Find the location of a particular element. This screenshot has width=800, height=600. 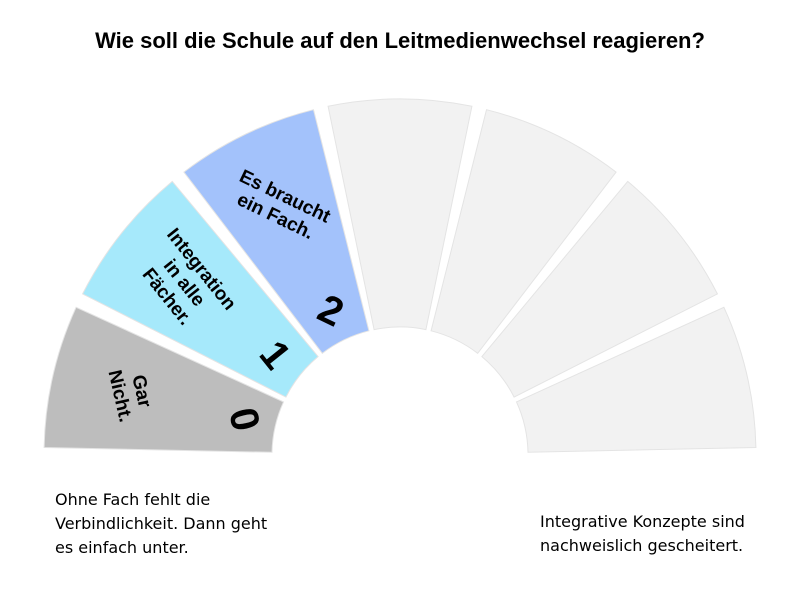

segment-label: GarNicht. is located at coordinates (131, 393).